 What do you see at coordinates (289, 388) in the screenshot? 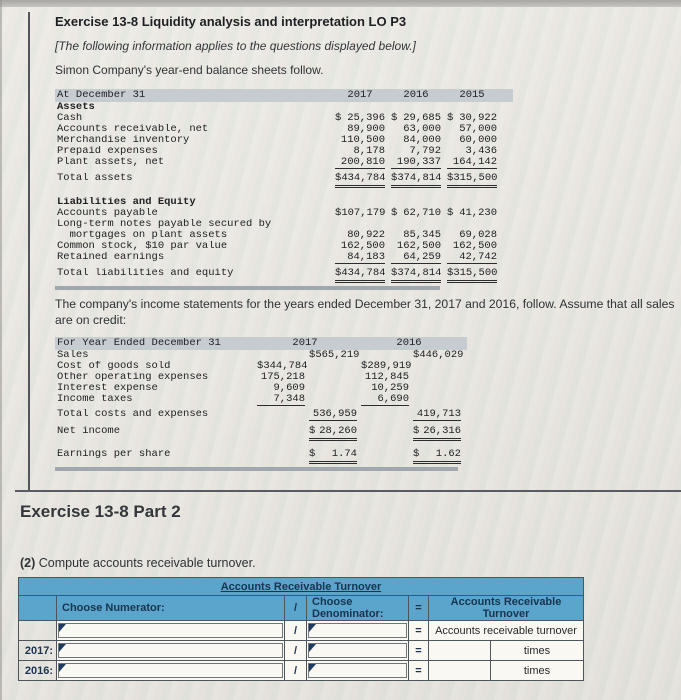
I see `amount-value: 9,609` at bounding box center [289, 388].